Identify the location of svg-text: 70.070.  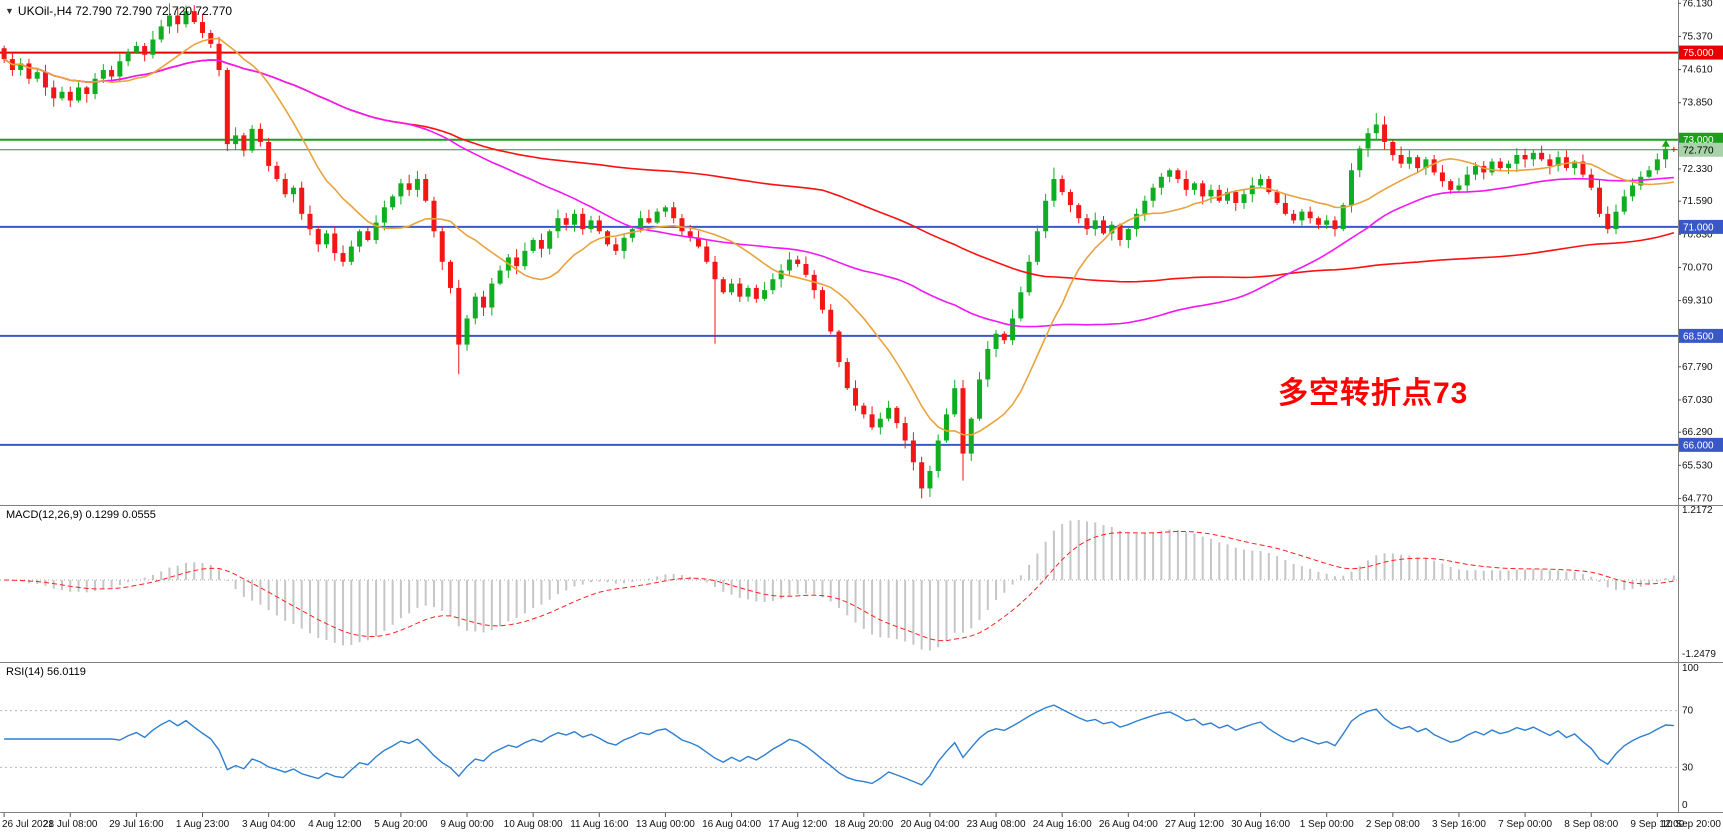
(1697, 267).